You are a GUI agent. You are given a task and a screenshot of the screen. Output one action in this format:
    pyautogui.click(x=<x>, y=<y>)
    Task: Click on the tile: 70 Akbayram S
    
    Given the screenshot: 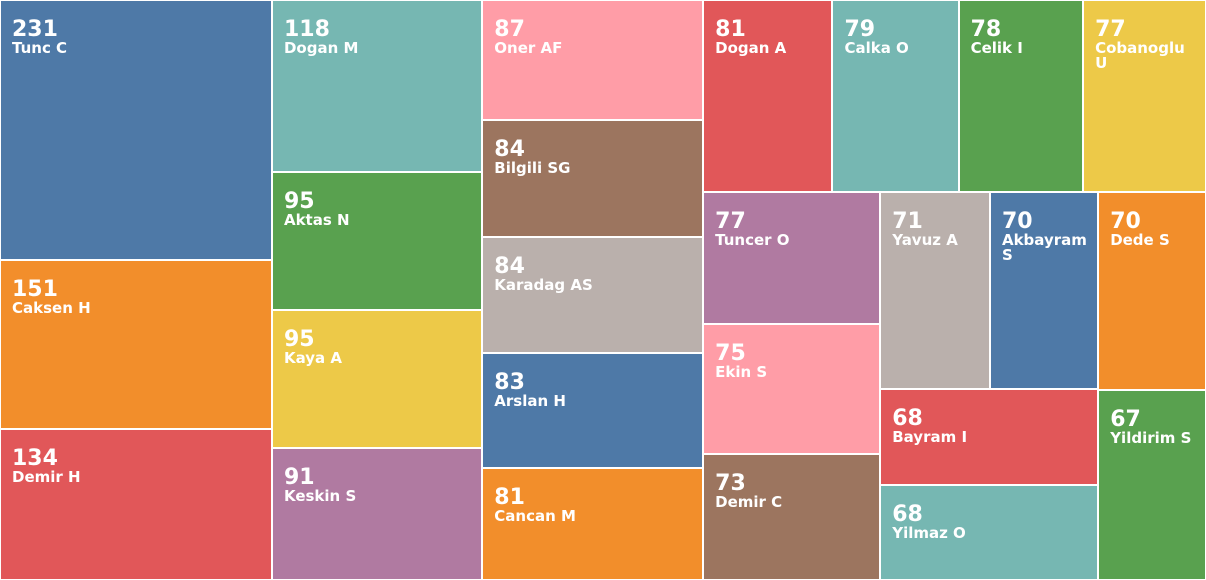 What is the action you would take?
    pyautogui.click(x=1044, y=290)
    